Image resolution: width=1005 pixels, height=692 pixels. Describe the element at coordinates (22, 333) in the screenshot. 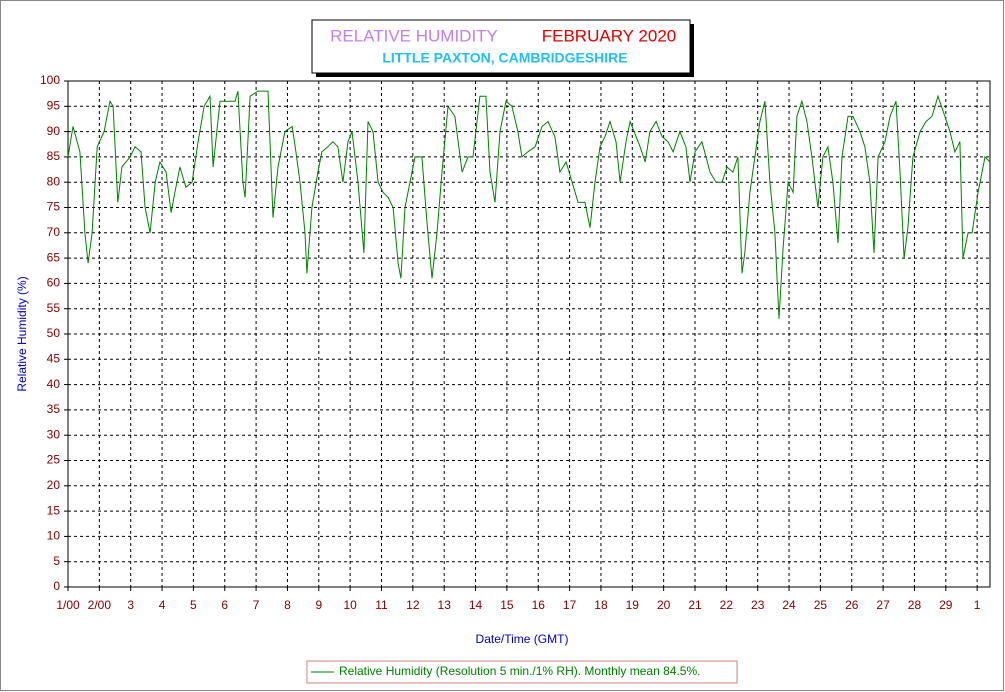

I see `y-axis-label: Relative Humidity (%)` at that location.